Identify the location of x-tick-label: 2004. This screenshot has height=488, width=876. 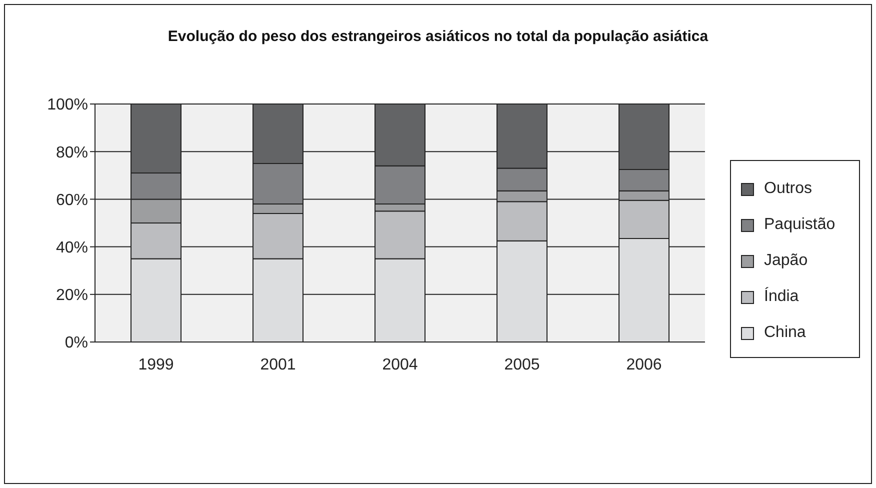
(400, 365).